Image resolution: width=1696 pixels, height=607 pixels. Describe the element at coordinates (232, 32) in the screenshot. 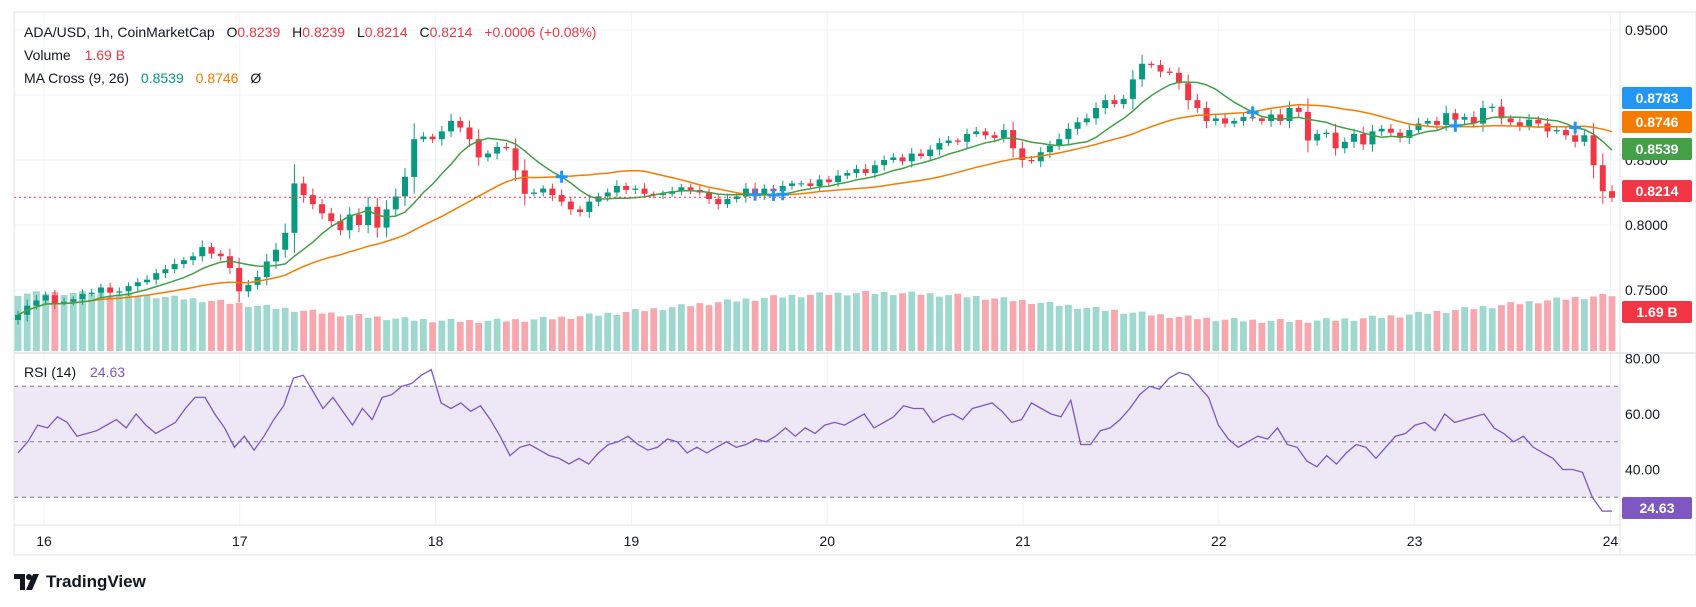

I see `open-label: O` at that location.